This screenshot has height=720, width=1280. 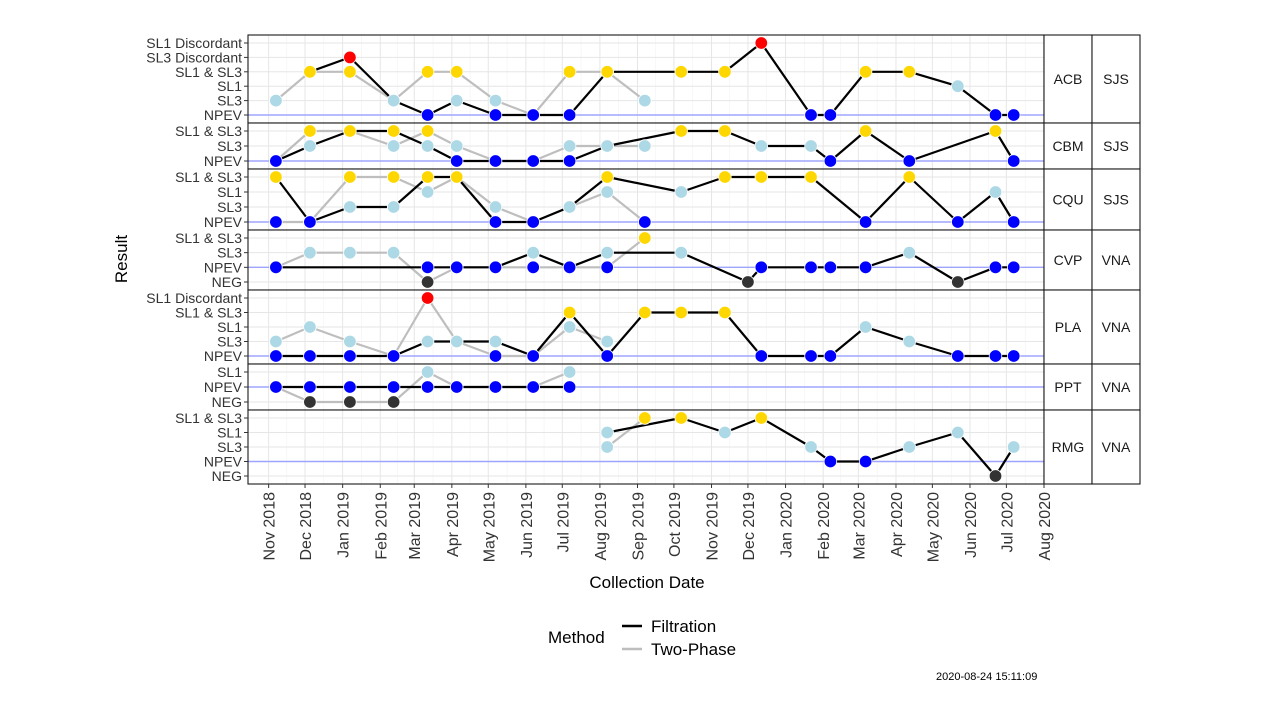 I want to click on series-line-two-phase, so click(x=626, y=432).